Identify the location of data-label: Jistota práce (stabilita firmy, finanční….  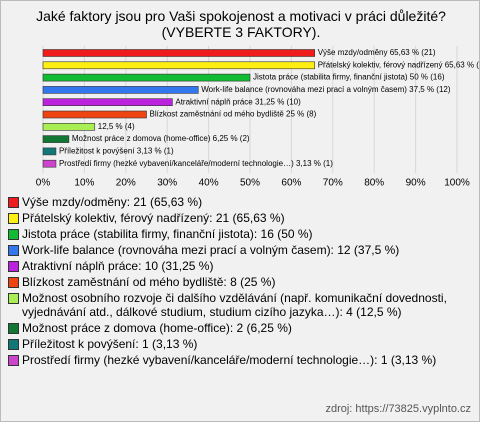
(349, 77).